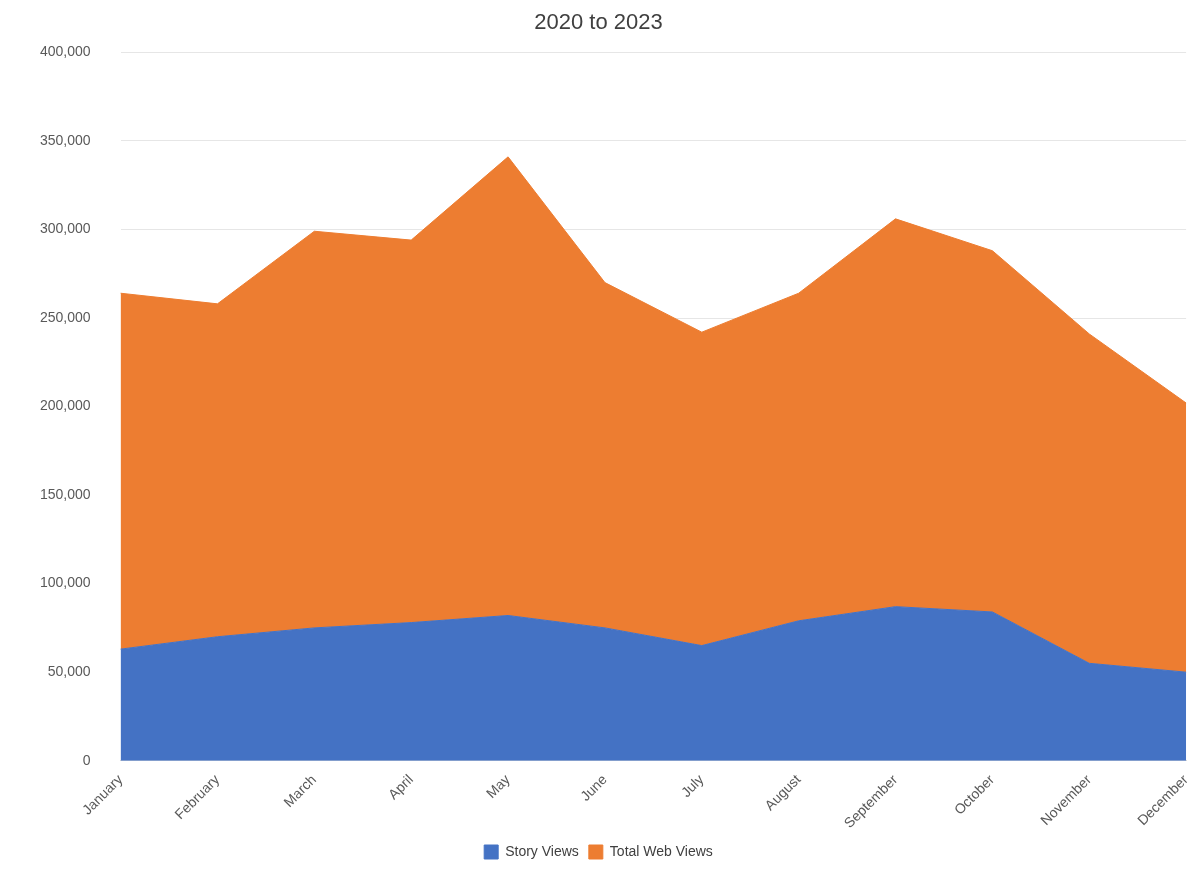  I want to click on y-tick-label: 400,000, so click(65, 51).